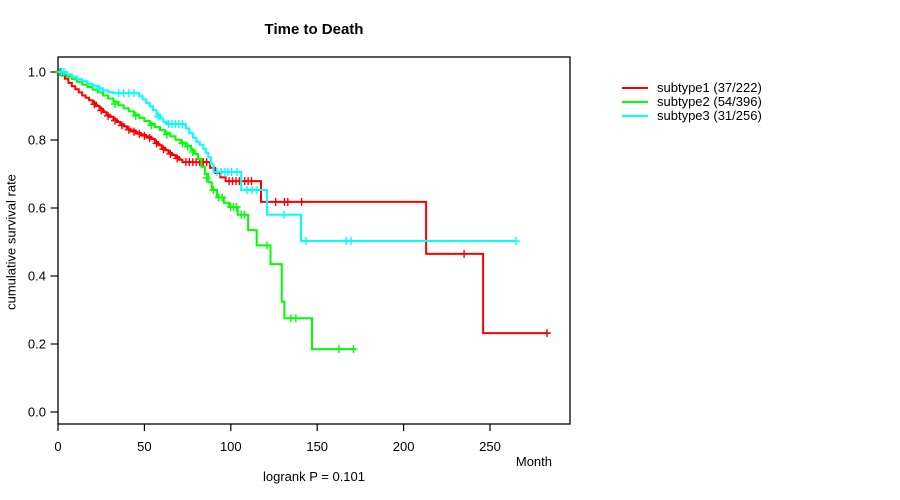 The height and width of the screenshot is (500, 900). What do you see at coordinates (635, 116) in the screenshot?
I see `legend-line-swatch-subtype3` at bounding box center [635, 116].